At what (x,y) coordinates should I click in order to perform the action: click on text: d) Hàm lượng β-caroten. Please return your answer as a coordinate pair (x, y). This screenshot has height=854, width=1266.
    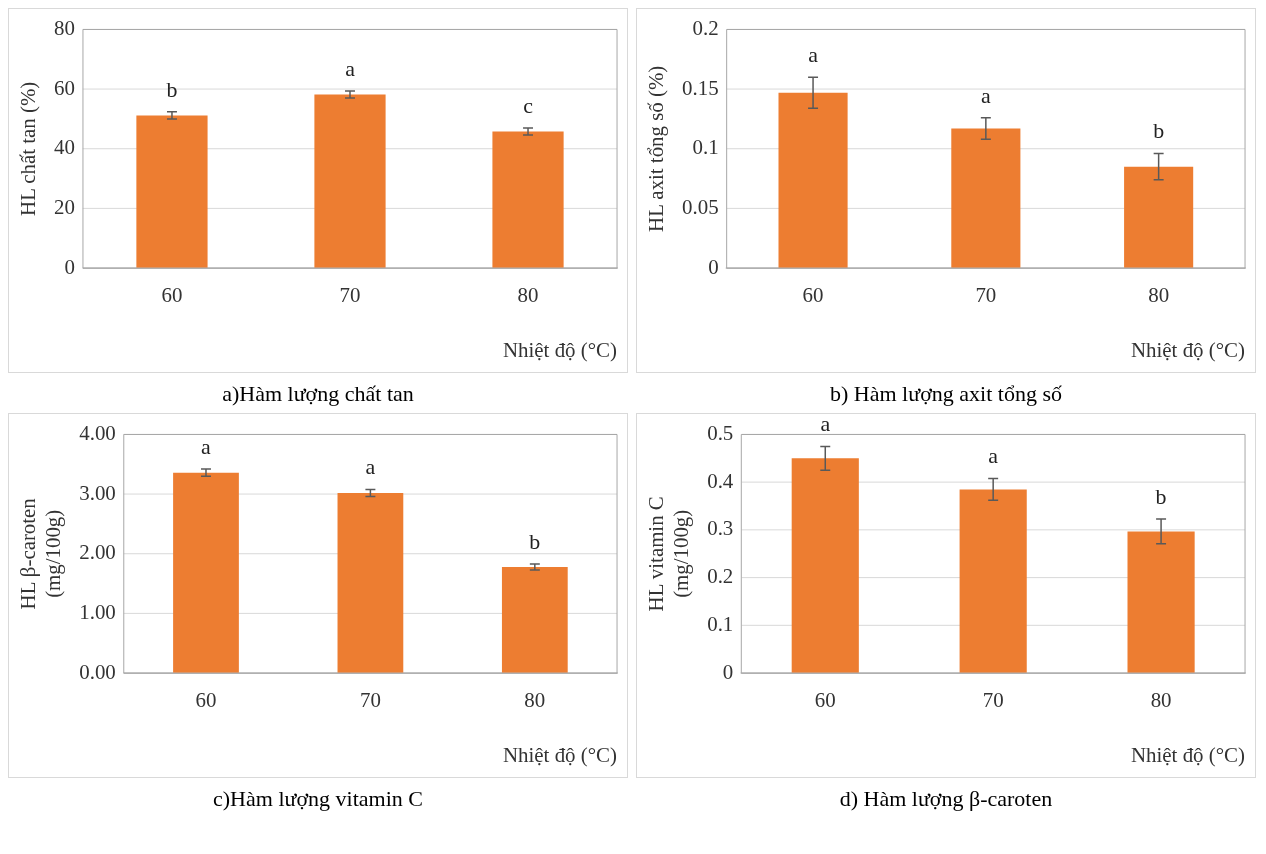
    Looking at the image, I should click on (946, 799).